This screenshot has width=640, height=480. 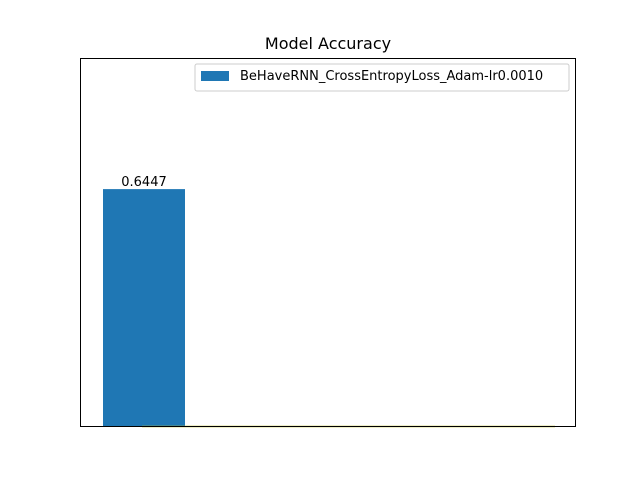 What do you see at coordinates (328, 43) in the screenshot?
I see `chart-title: Model Accuracy` at bounding box center [328, 43].